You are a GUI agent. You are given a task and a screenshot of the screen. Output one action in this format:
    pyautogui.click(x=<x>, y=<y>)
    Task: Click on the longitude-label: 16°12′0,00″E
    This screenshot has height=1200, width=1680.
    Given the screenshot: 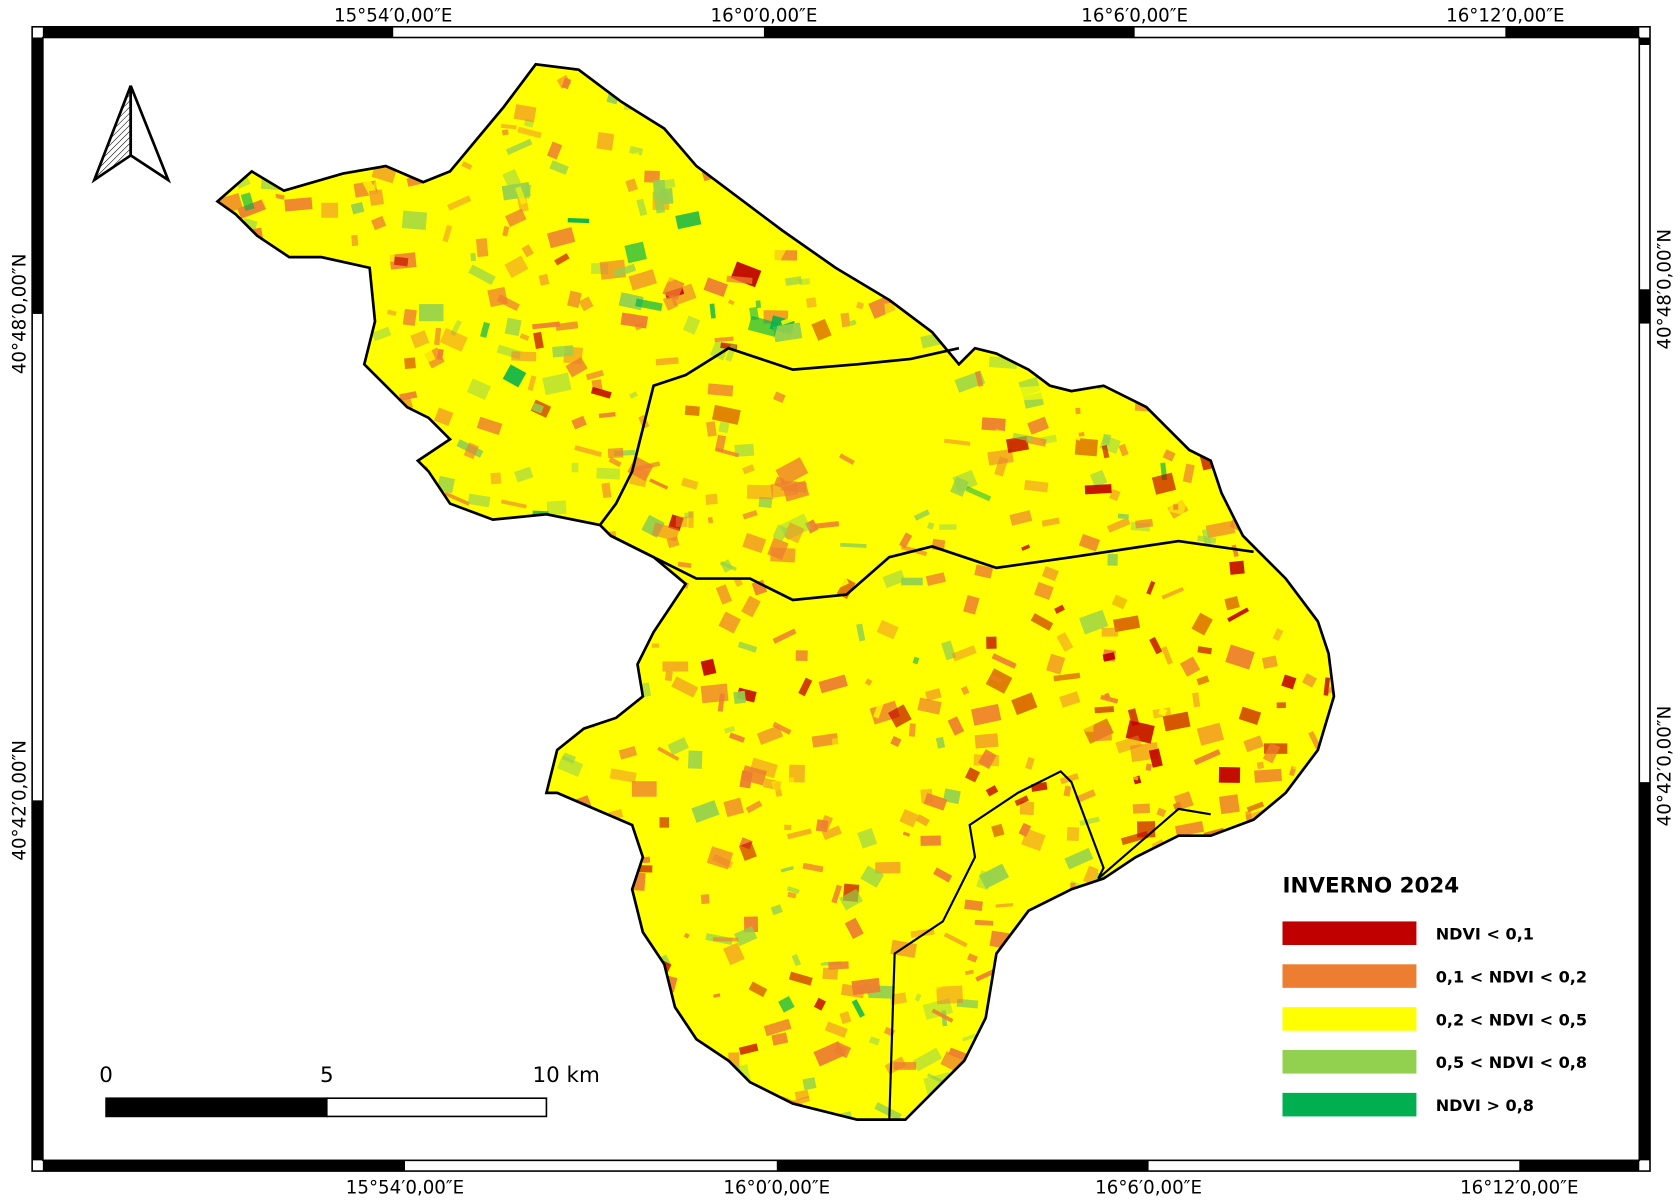 What is the action you would take?
    pyautogui.click(x=1505, y=15)
    